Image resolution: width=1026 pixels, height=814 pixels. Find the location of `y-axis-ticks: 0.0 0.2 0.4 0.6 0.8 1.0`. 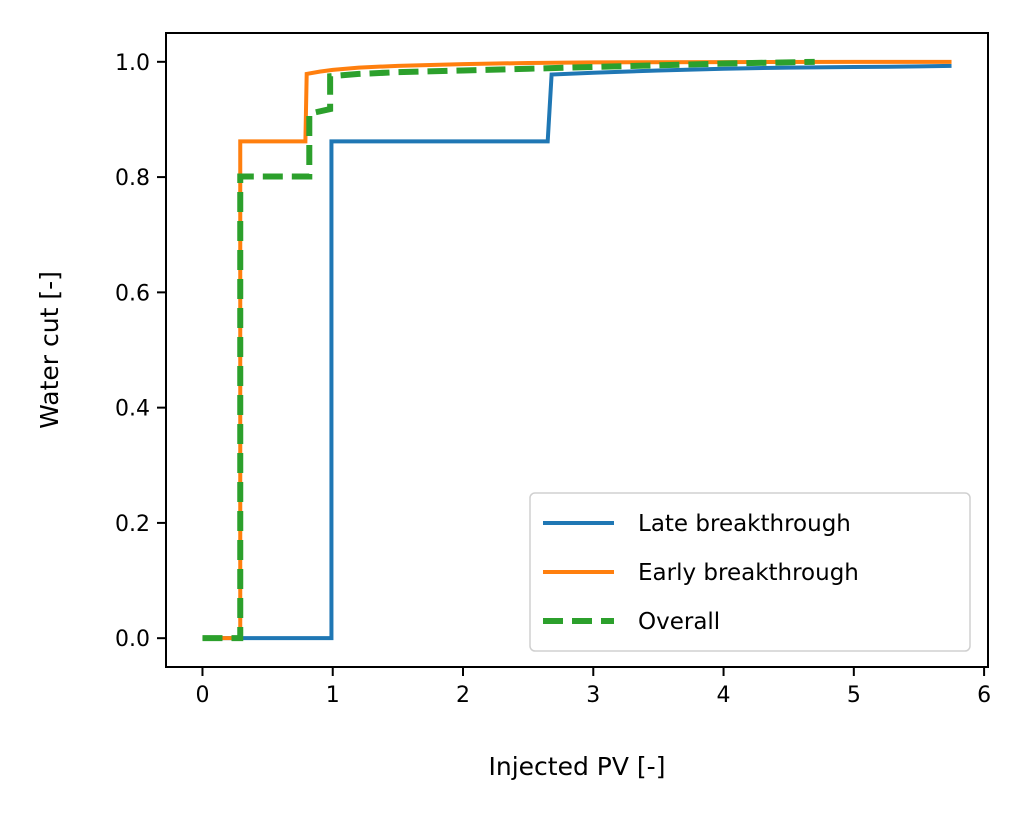

y-axis-ticks: 0.0 0.2 0.4 0.6 0.8 1.0 is located at coordinates (140, 351).